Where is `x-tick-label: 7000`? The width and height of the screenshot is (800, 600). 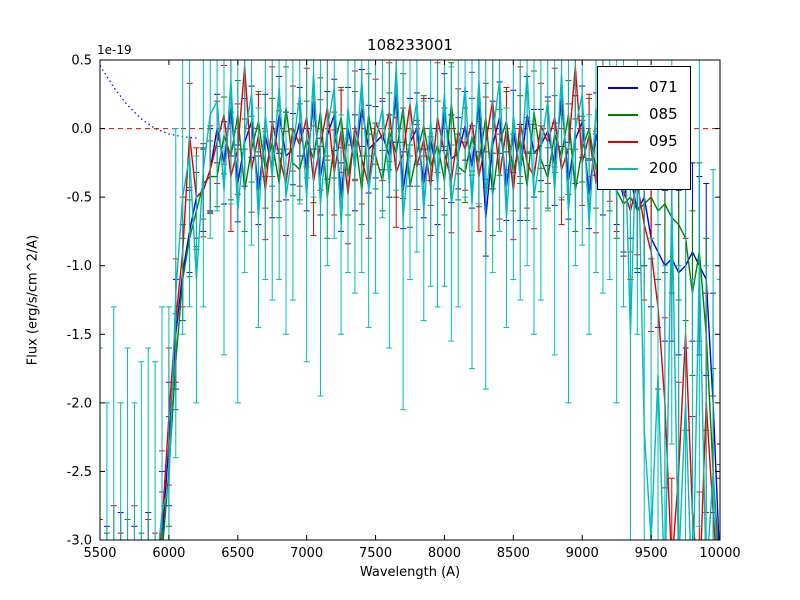 x-tick-label: 7000 is located at coordinates (306, 553).